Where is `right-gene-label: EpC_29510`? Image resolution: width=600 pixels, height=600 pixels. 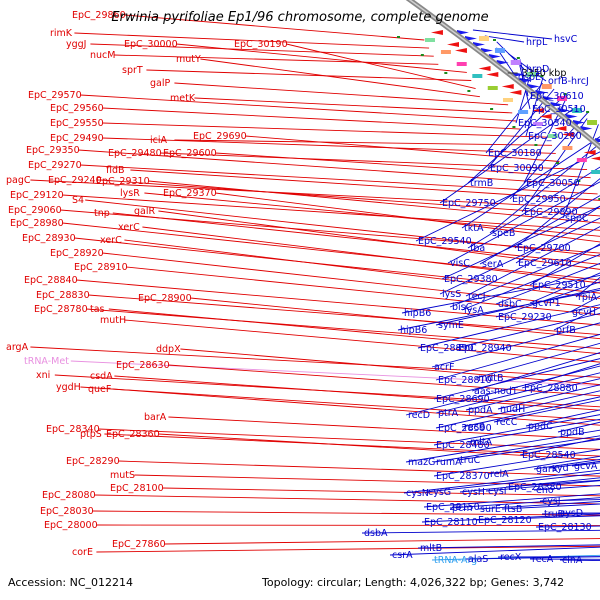
right-gene-label: EpC_29510 is located at coordinates (559, 285).